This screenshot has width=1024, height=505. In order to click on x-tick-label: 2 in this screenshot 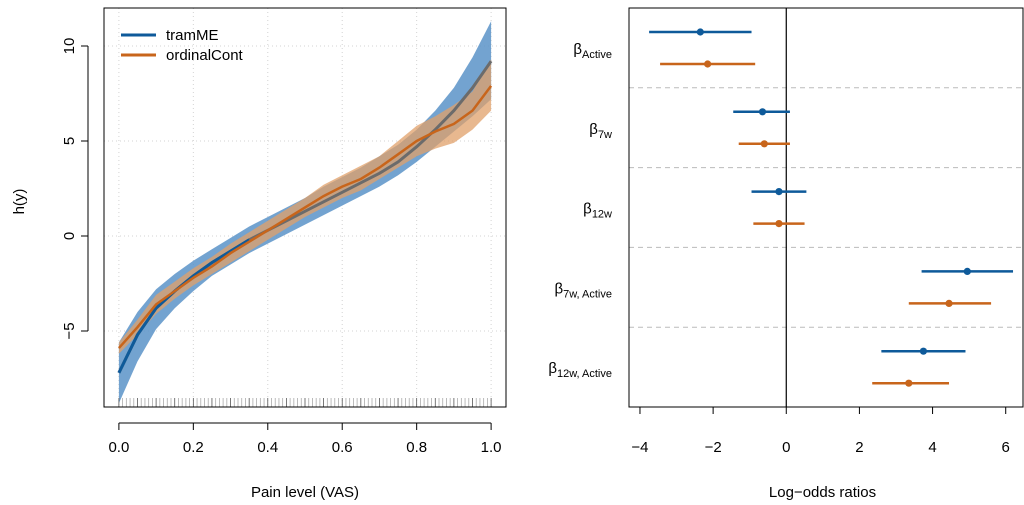, I will do `click(859, 447)`.